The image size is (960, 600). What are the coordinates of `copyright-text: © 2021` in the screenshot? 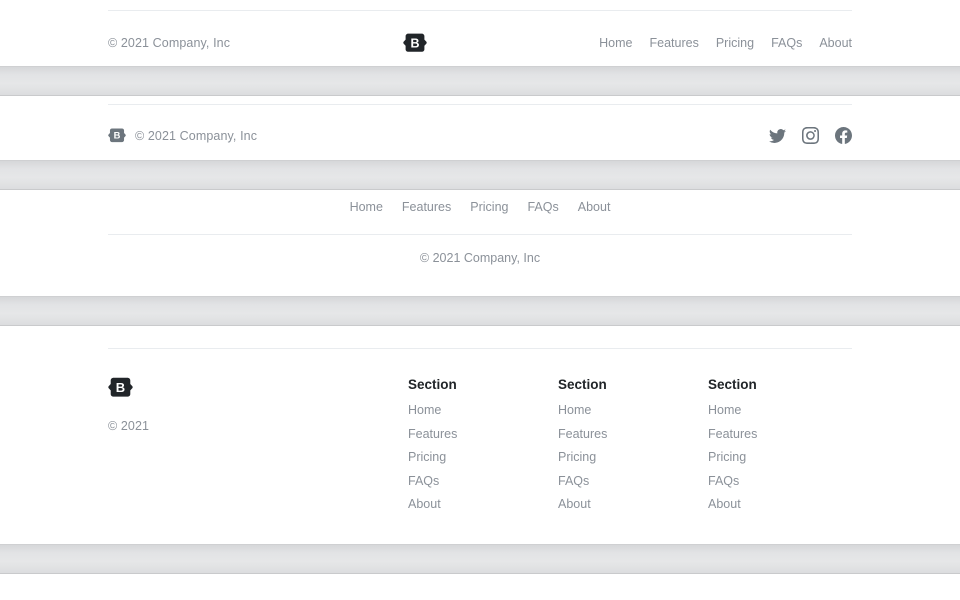 It's located at (129, 426).